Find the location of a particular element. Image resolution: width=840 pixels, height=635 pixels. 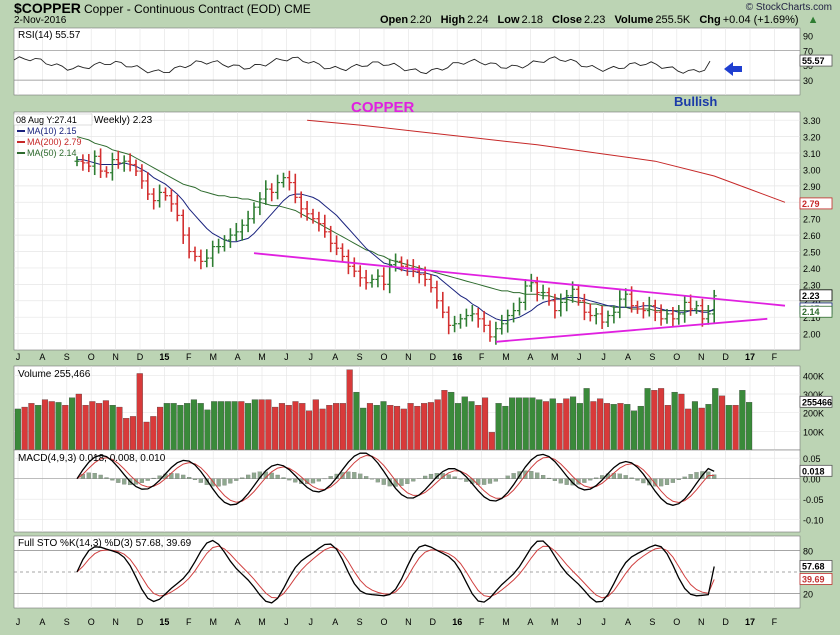

stochastic-k-line is located at coordinates (395, 571).